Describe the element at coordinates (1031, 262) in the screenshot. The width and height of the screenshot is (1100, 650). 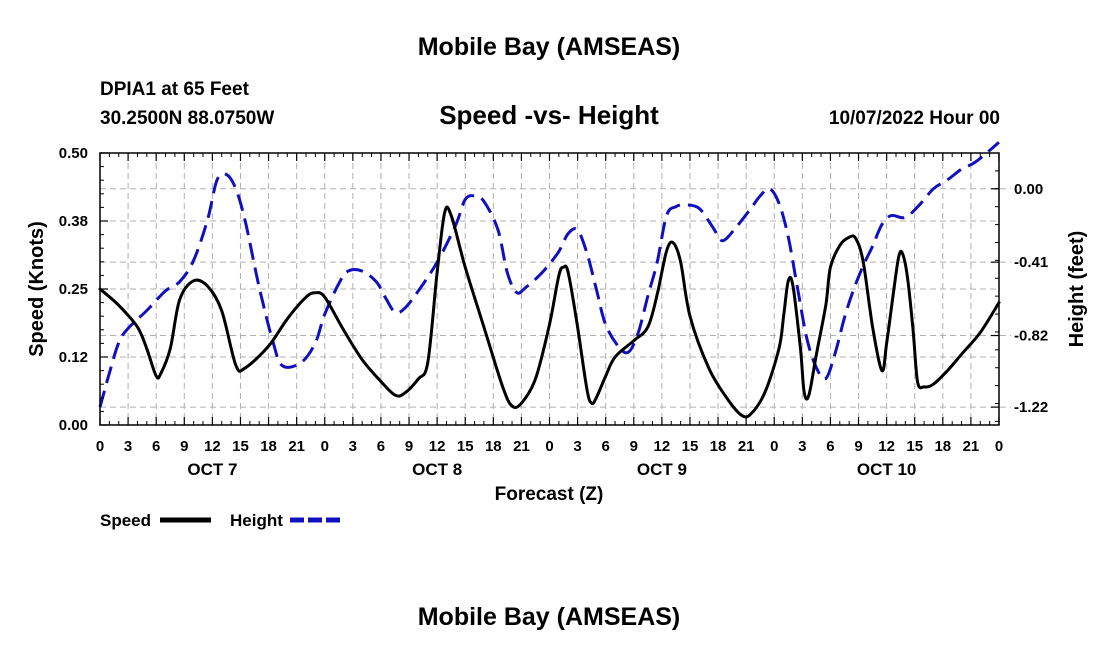
I see `y-right-tick-label: -0.41` at that location.